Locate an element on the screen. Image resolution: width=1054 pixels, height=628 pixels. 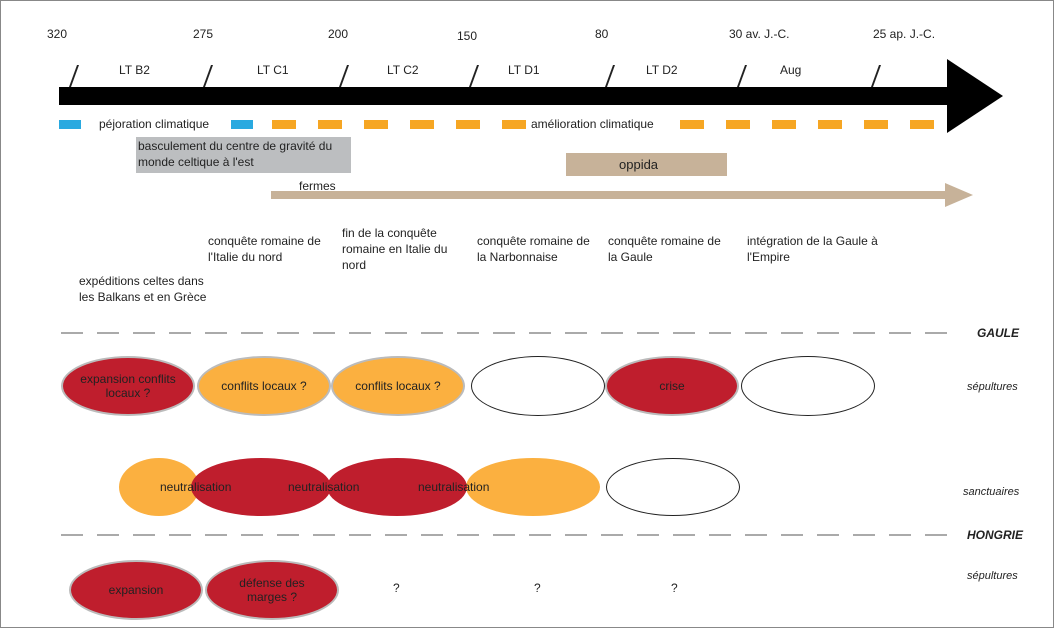
region-hongrie: HONGRIE is located at coordinates (995, 535).